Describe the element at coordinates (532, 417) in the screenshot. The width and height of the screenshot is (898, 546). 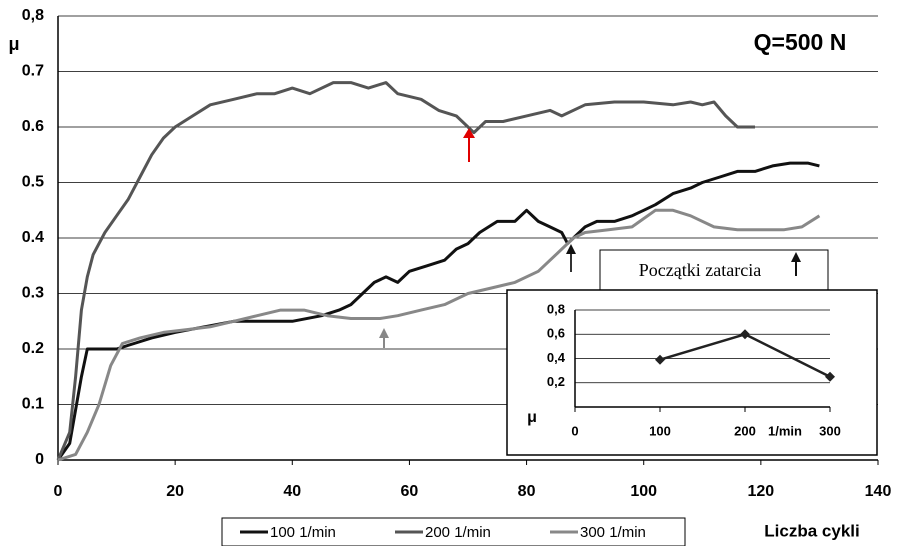
I see `inset-y-label: μ` at that location.